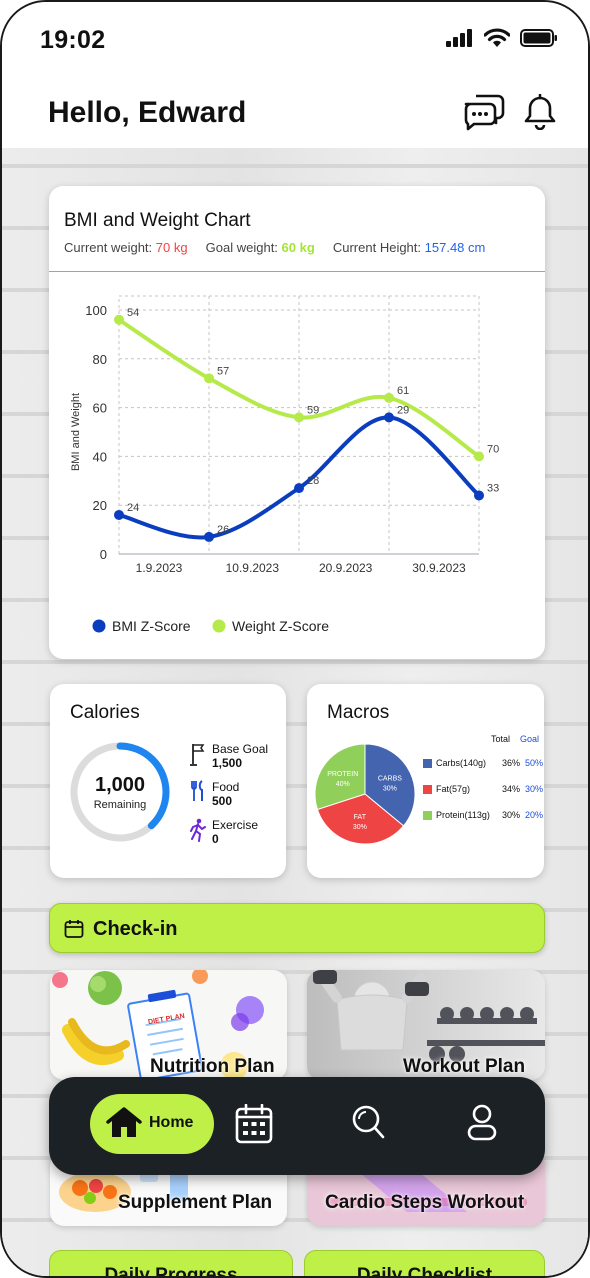 The width and height of the screenshot is (590, 1278). I want to click on data-label: 24, so click(133, 508).